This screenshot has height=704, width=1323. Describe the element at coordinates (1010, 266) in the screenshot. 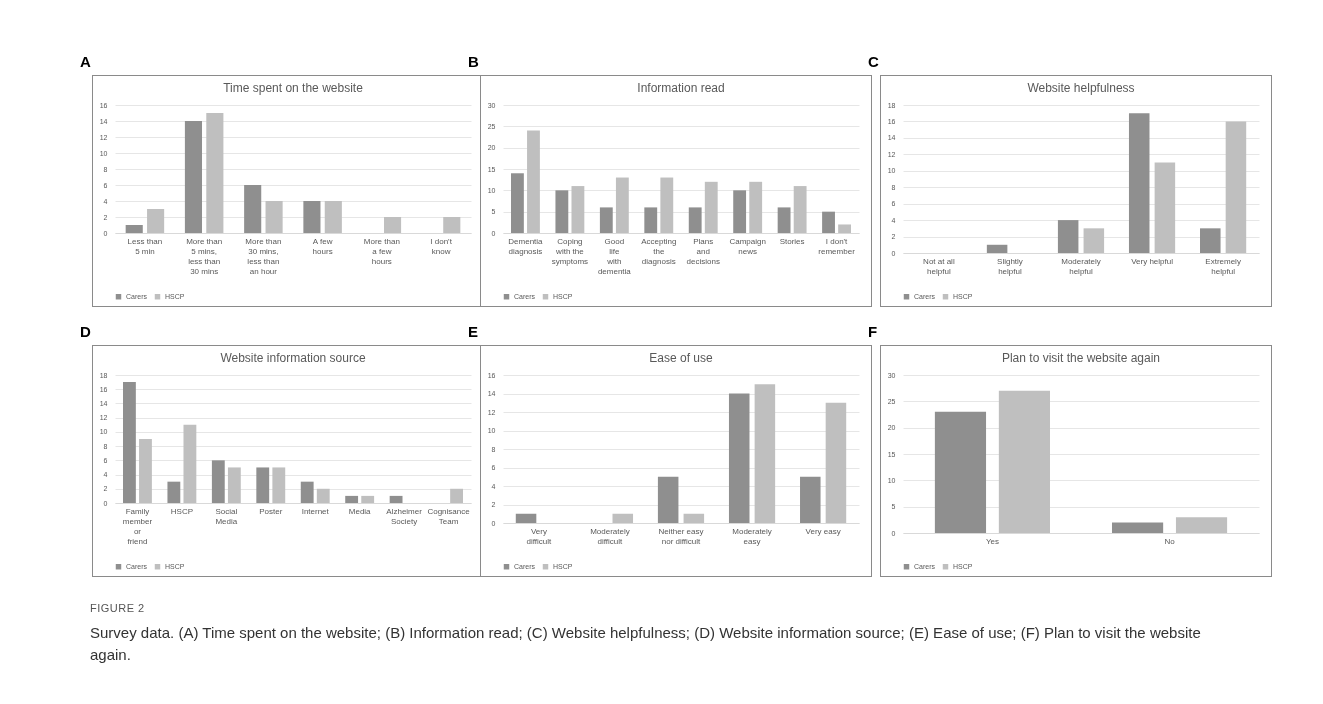

I see `x-tick-label: Slightly helpful` at that location.